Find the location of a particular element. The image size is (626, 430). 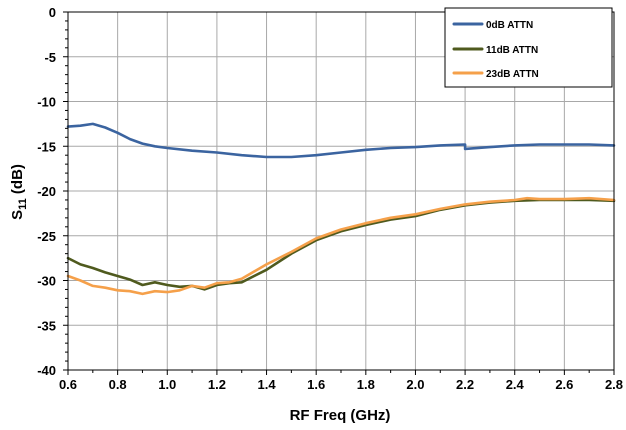

x-tick-label: 2.0 is located at coordinates (415, 384).